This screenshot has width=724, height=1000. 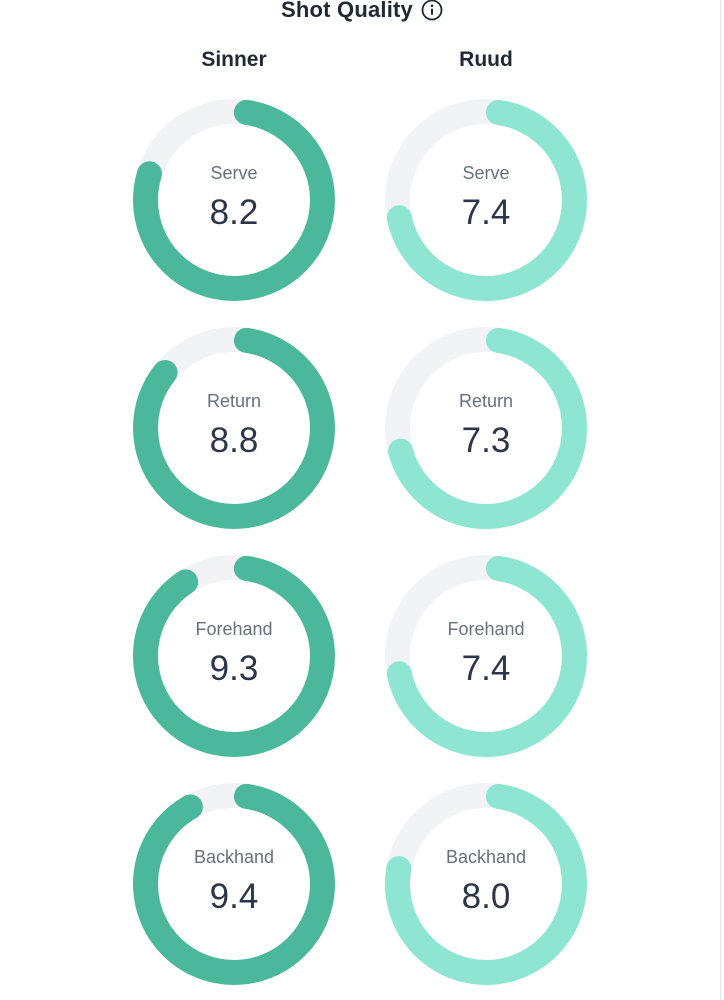 I want to click on rating-ring-sinner-return: Return 8.8, so click(x=234, y=428).